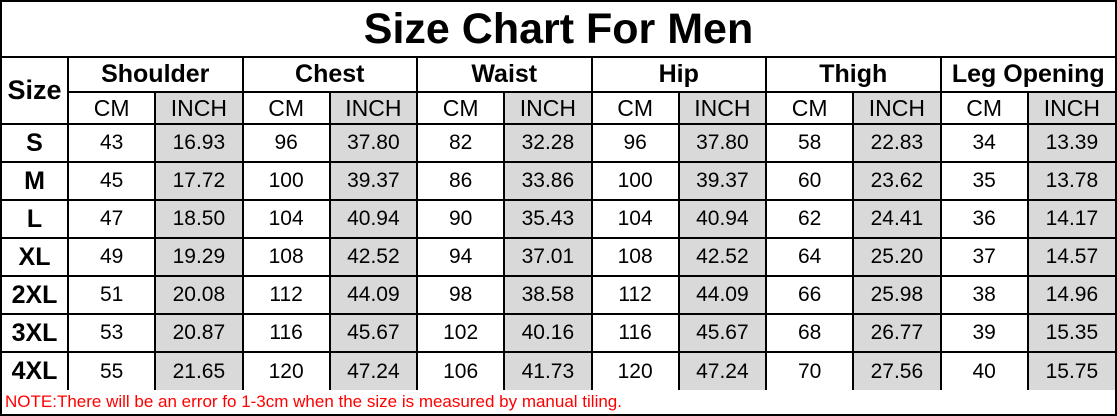 This screenshot has width=1117, height=416. Describe the element at coordinates (199, 295) in the screenshot. I see `data-cell: 20.08` at that location.